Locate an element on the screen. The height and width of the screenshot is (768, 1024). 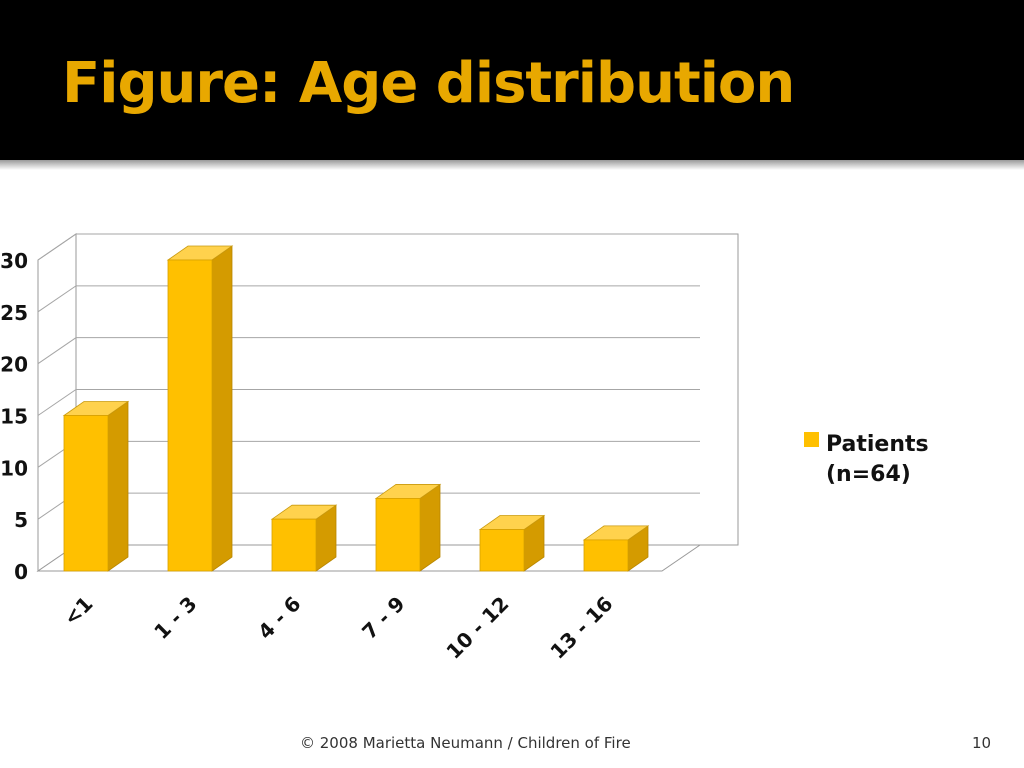
x-tick-label: 10 - 12 is located at coordinates (477, 628).